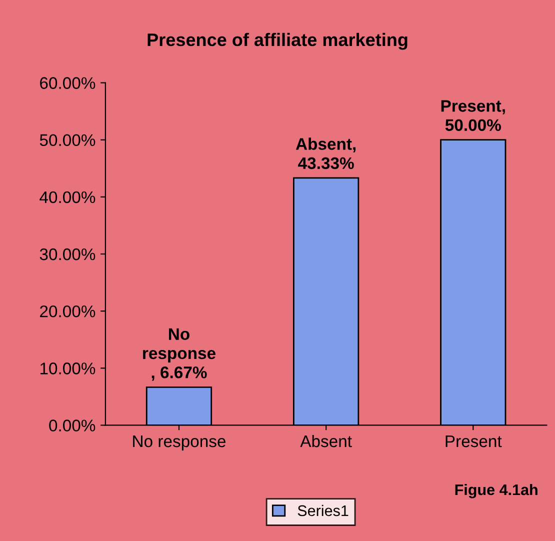 The image size is (555, 541). Describe the element at coordinates (179, 354) in the screenshot. I see `text: No response , 6.67%` at that location.